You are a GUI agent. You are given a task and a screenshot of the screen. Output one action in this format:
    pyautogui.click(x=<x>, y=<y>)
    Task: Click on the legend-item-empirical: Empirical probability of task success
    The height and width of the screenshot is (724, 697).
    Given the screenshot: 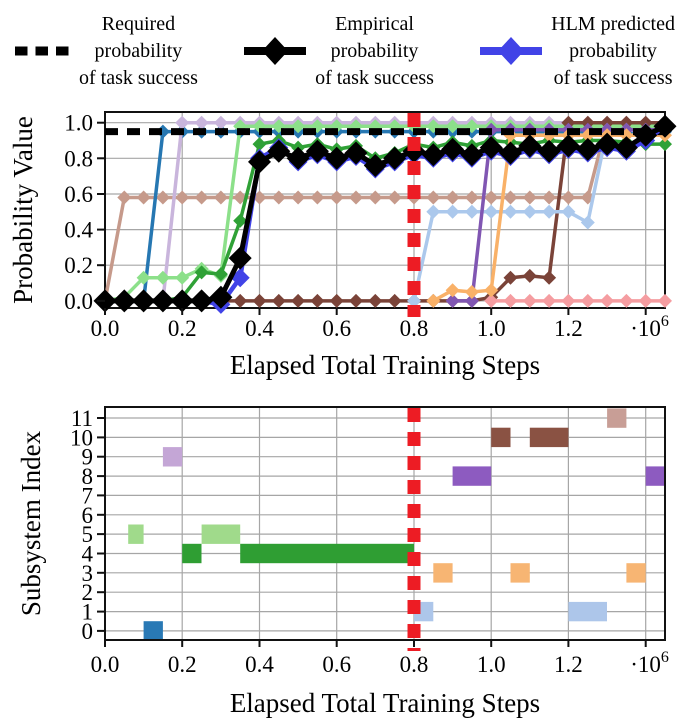 What is the action you would take?
    pyautogui.click(x=339, y=51)
    